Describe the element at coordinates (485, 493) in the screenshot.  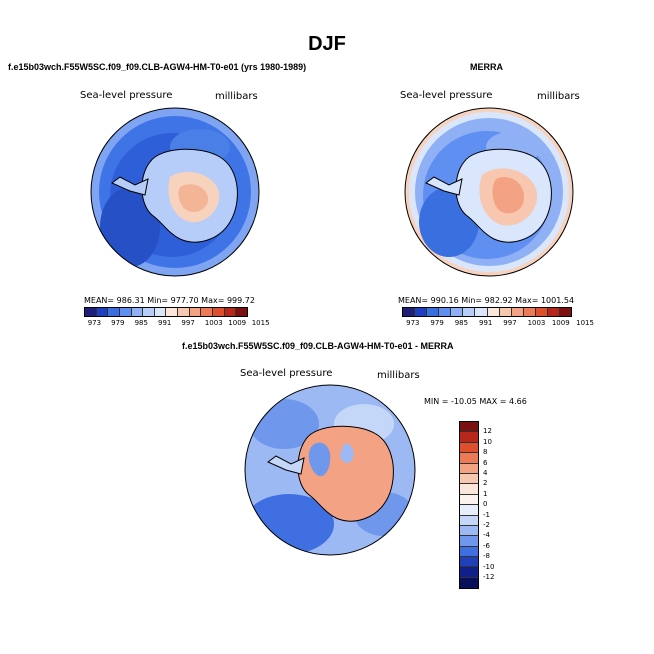
I see `colorbar-tick-label: 1` at that location.